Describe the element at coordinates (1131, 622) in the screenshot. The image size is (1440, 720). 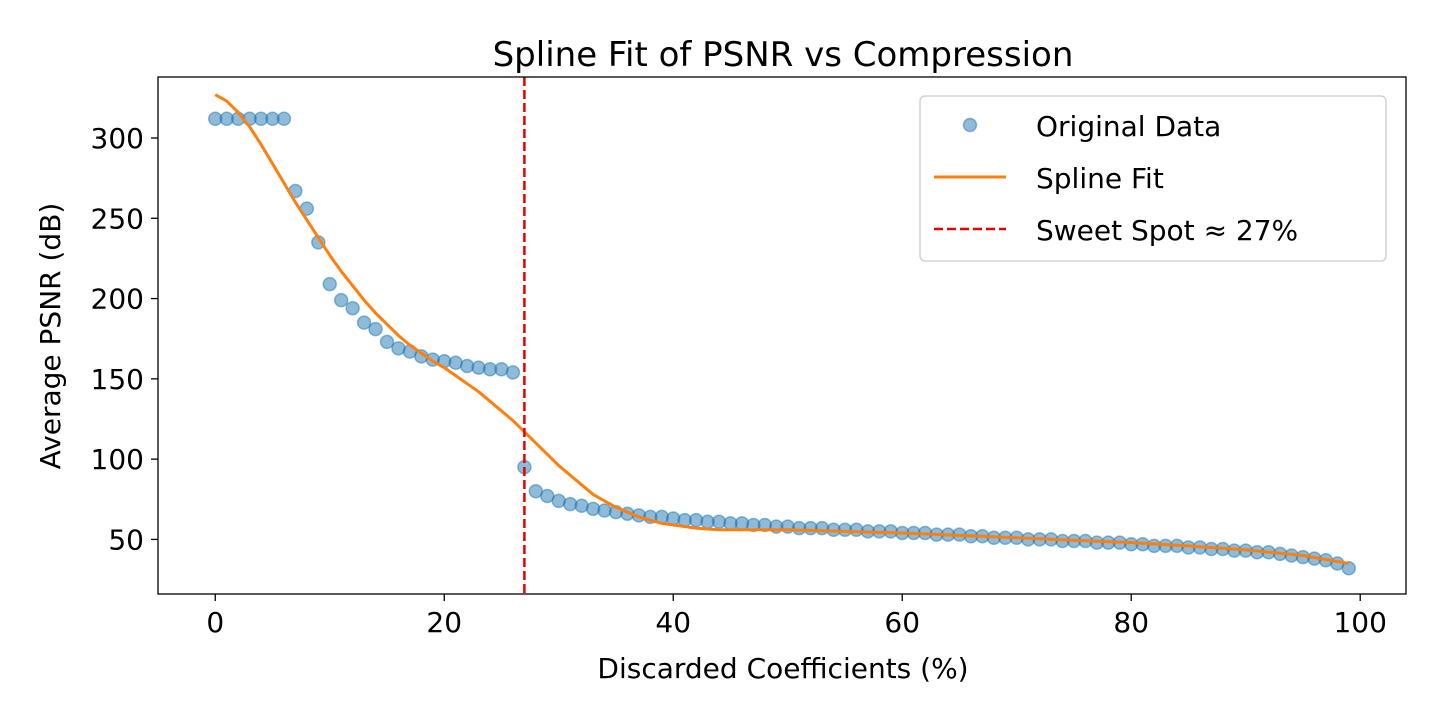
I see `x-tick-label: 80` at that location.